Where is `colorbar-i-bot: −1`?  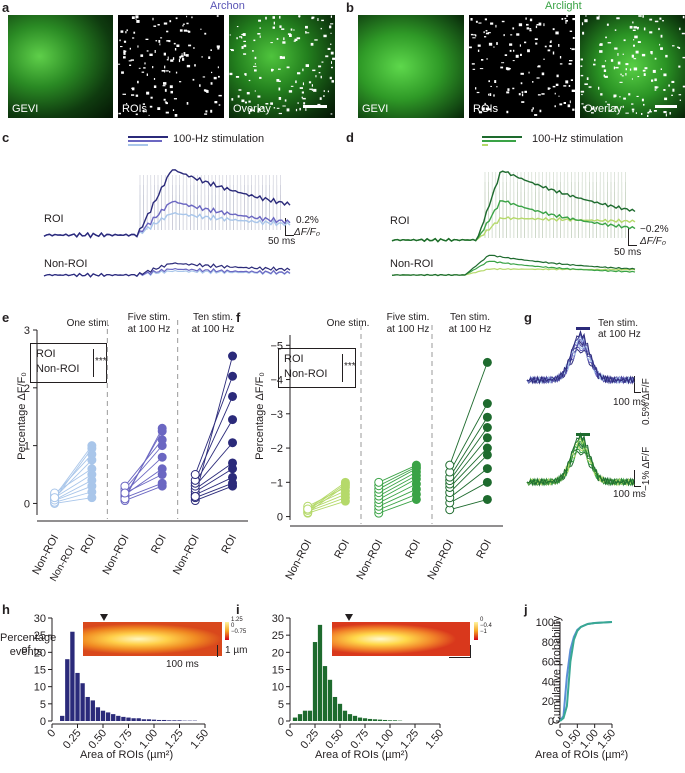
colorbar-i-bot: −1 is located at coordinates (483, 632).